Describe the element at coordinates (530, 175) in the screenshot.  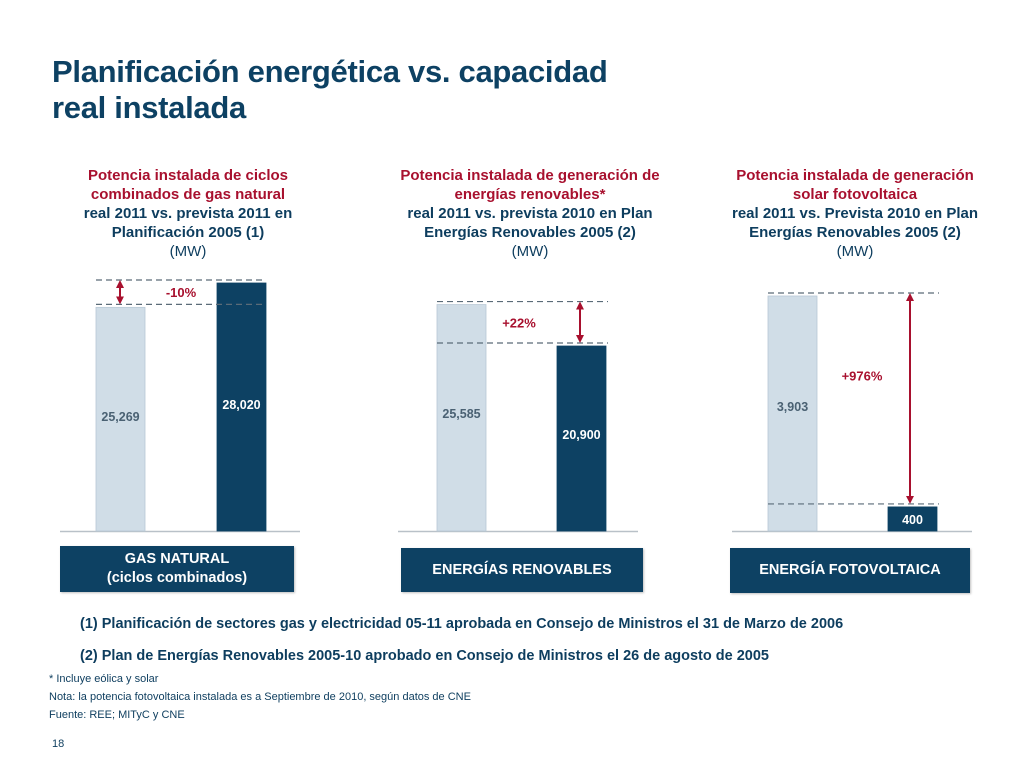
I see `heading-red-line: Potencia instalada de generación de` at that location.